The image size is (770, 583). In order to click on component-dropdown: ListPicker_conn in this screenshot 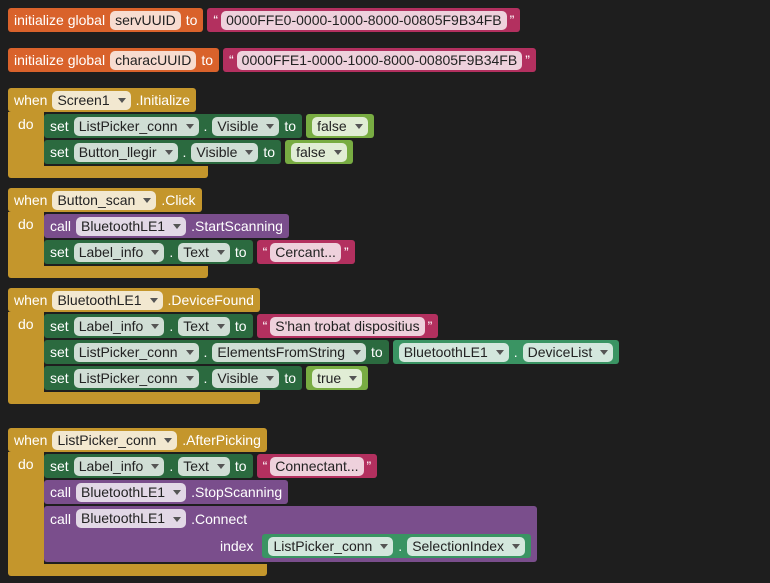, I will do `click(136, 126)`.